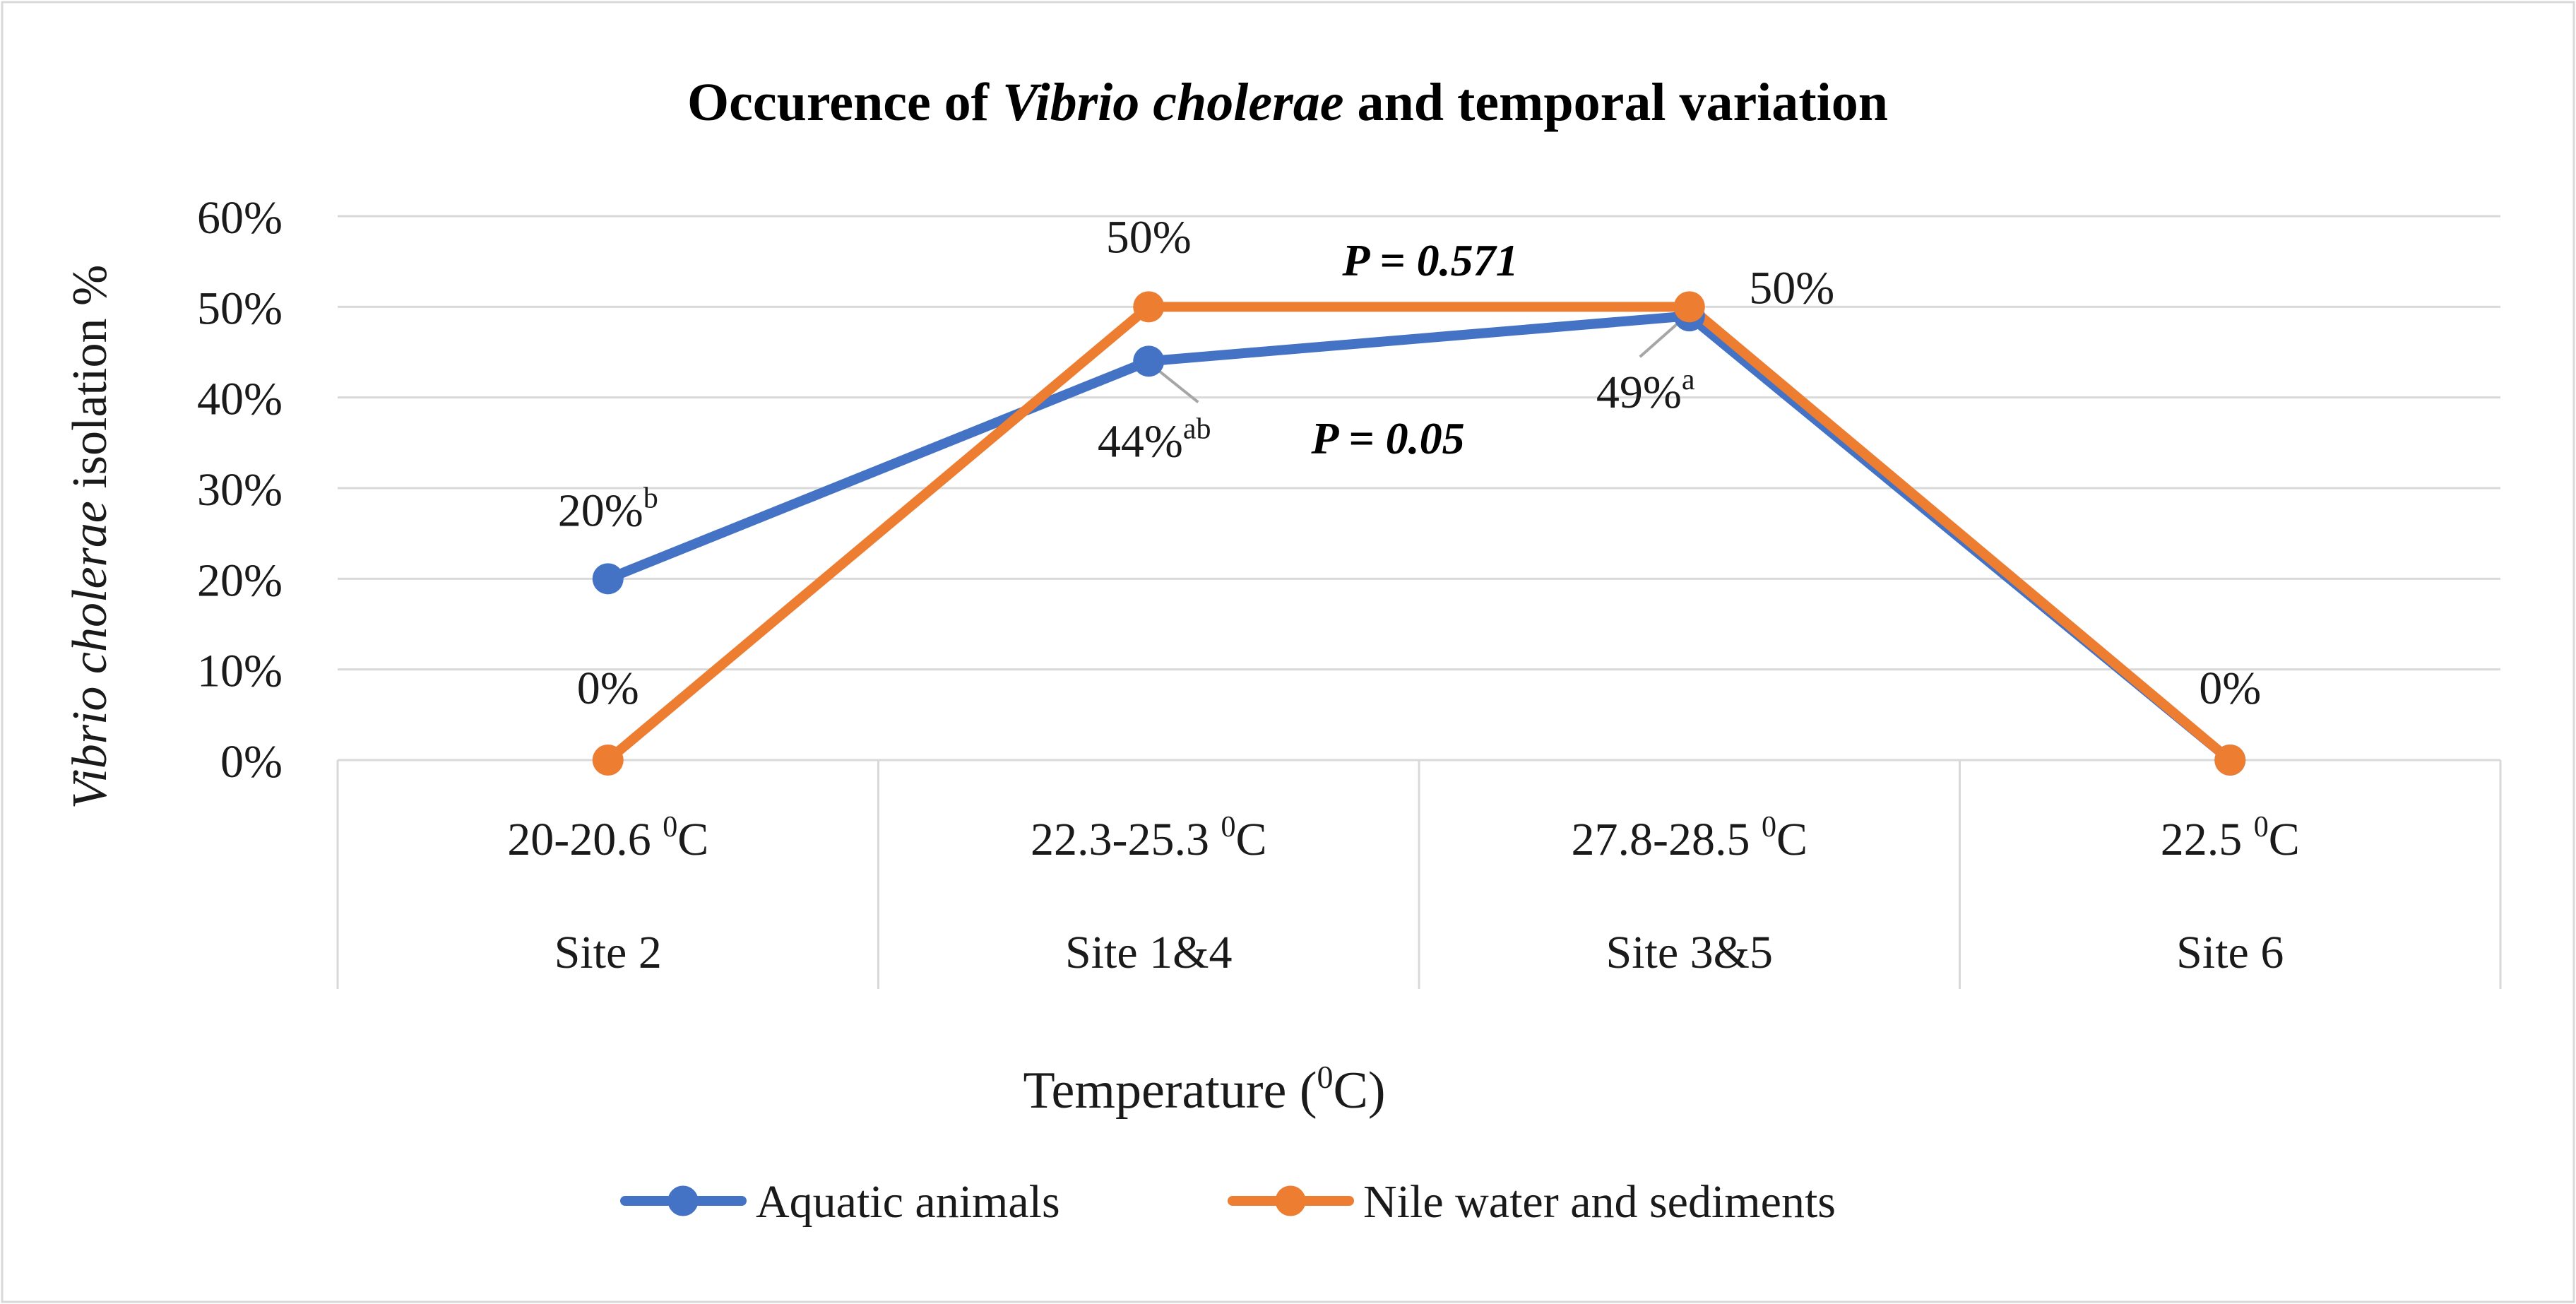 This screenshot has height=1304, width=2576. I want to click on y-tick-label: 40%, so click(240, 399).